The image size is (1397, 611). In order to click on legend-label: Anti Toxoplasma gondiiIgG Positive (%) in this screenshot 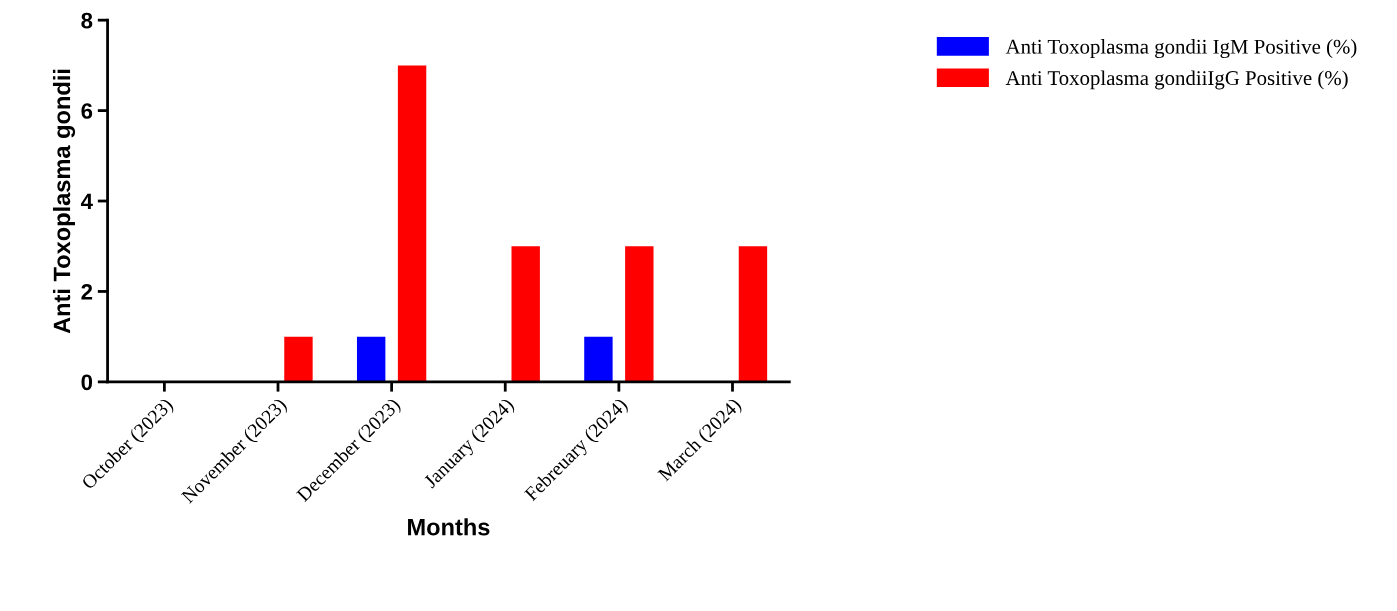, I will do `click(1176, 80)`.